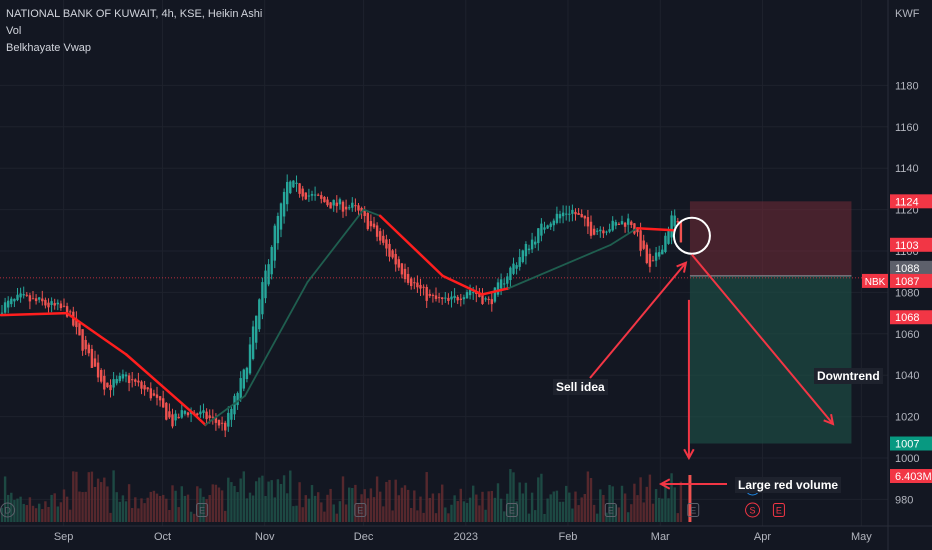  I want to click on split-badge, so click(753, 510).